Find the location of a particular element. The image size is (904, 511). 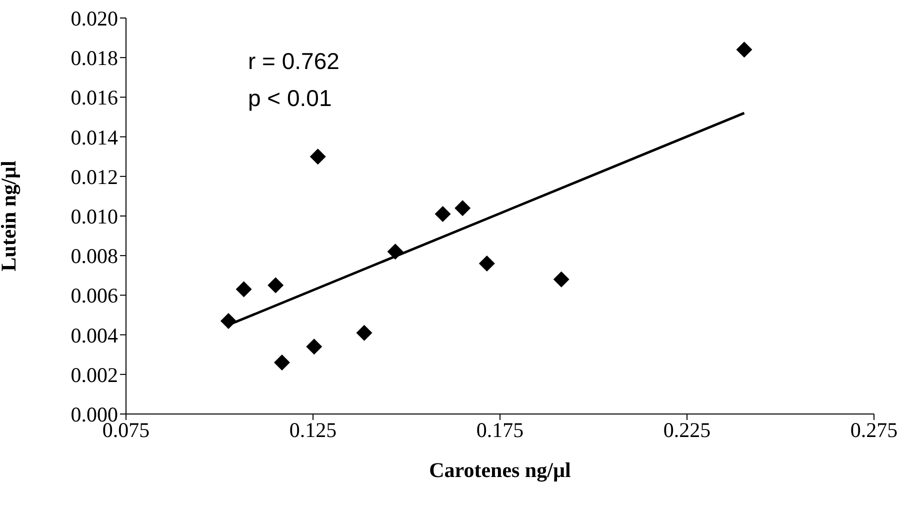

y-tick-label: 0.018 is located at coordinates (94, 58).